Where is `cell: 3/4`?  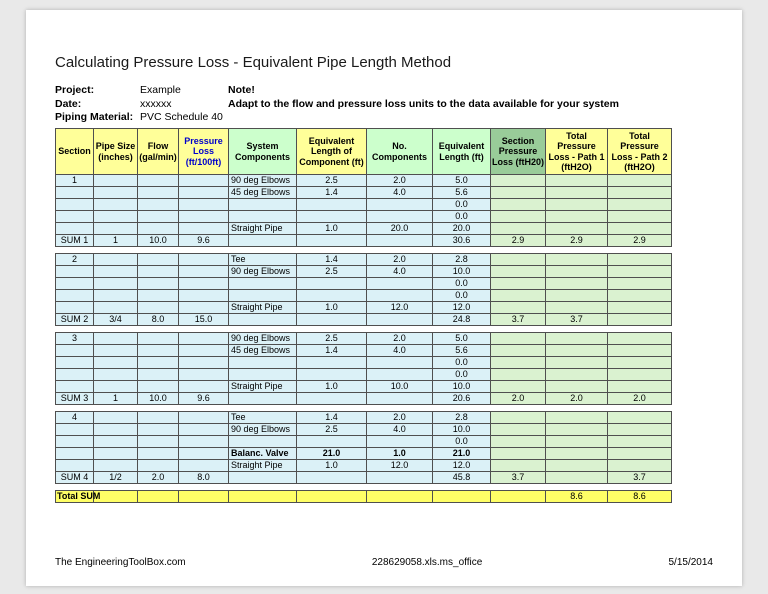 cell: 3/4 is located at coordinates (115, 319).